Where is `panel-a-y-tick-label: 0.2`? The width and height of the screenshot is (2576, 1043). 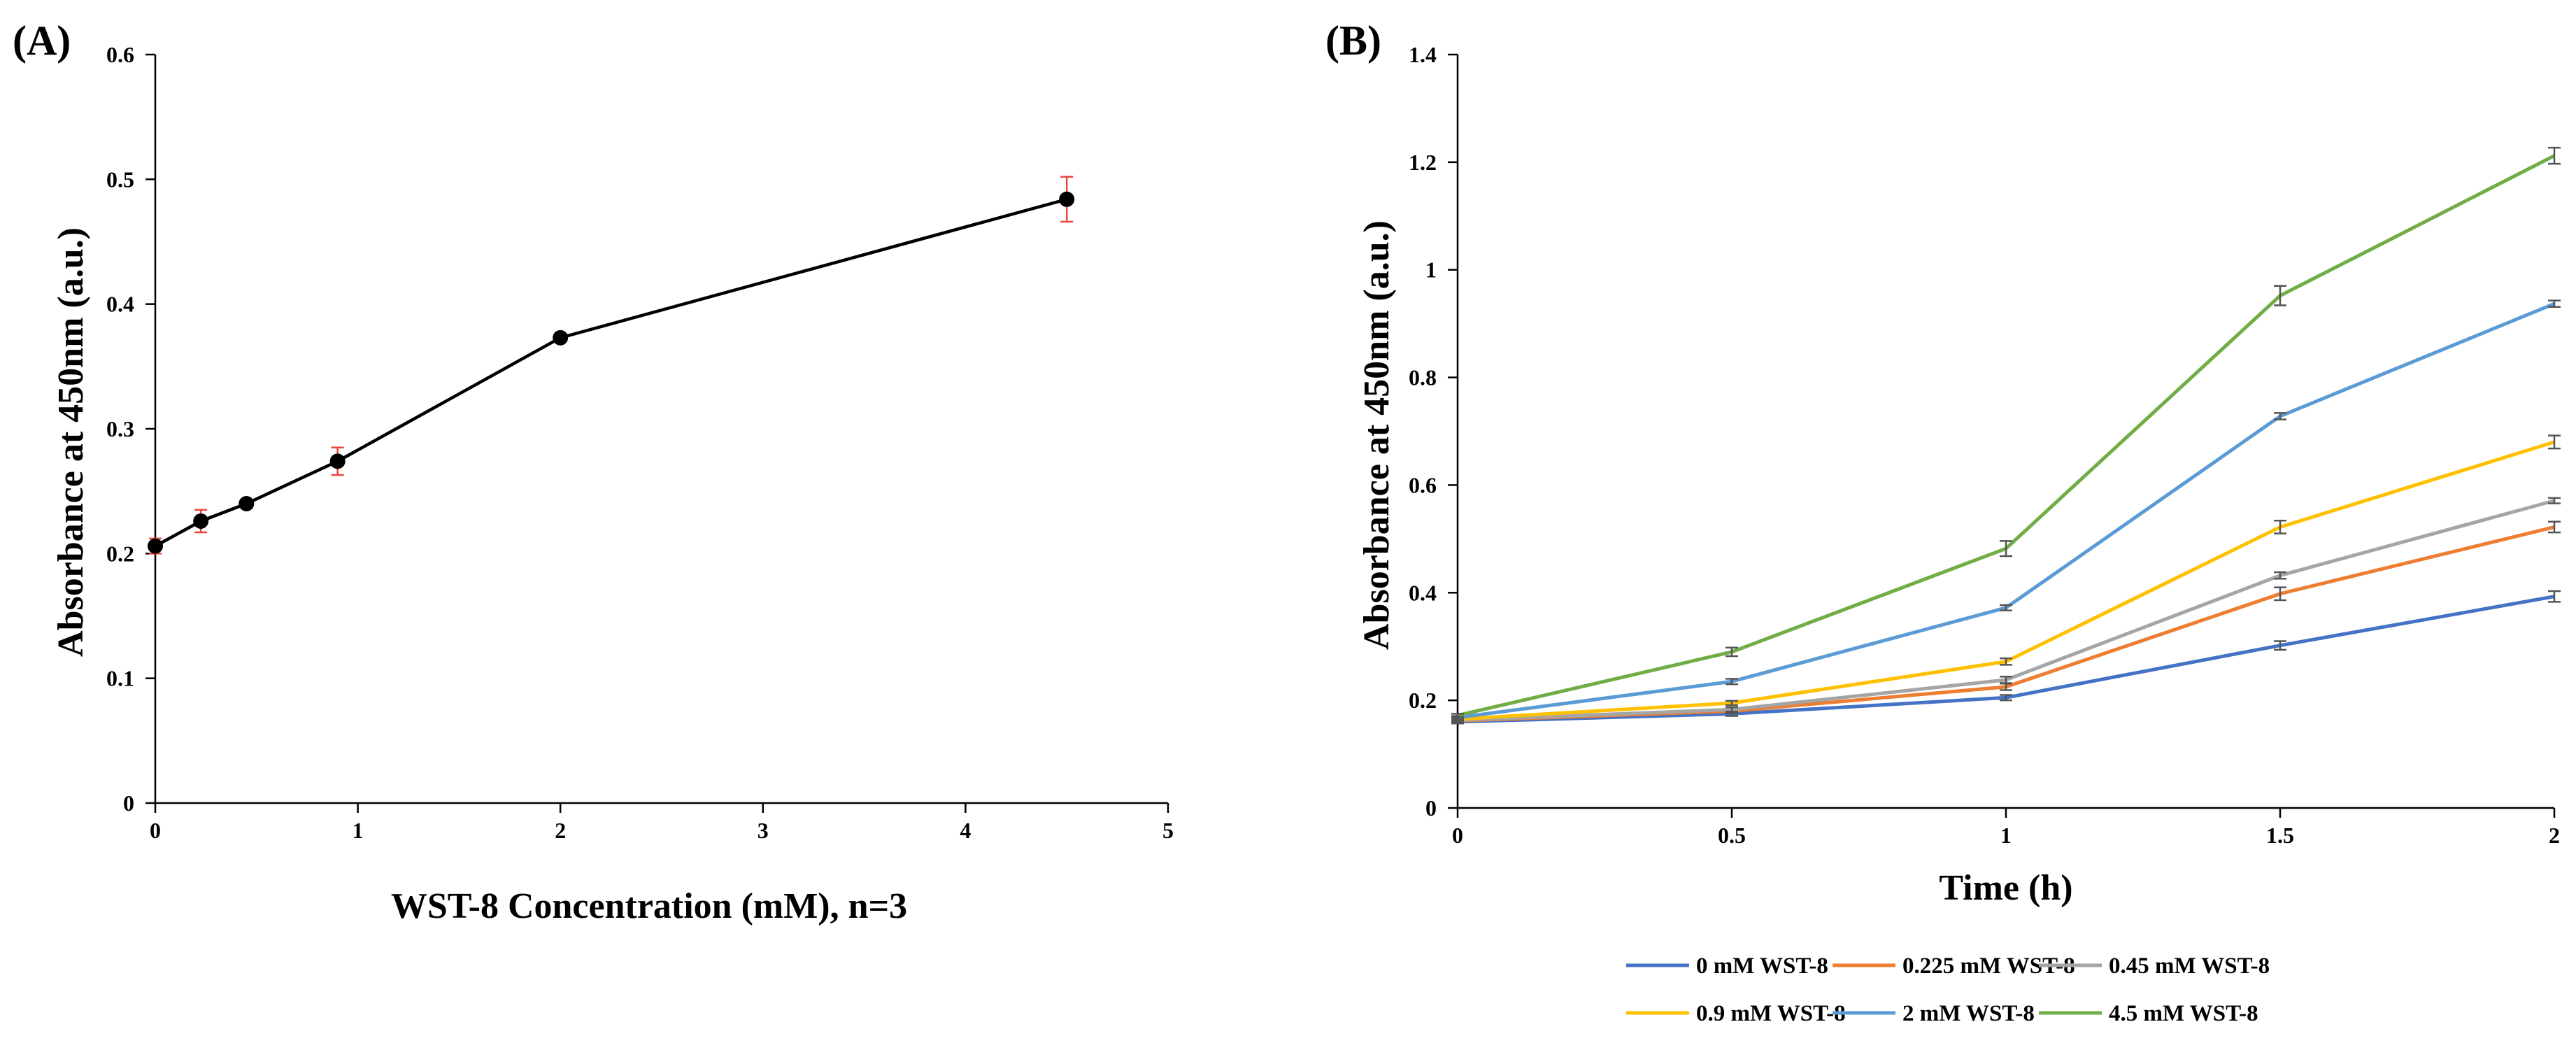
panel-a-y-tick-label: 0.2 is located at coordinates (120, 553).